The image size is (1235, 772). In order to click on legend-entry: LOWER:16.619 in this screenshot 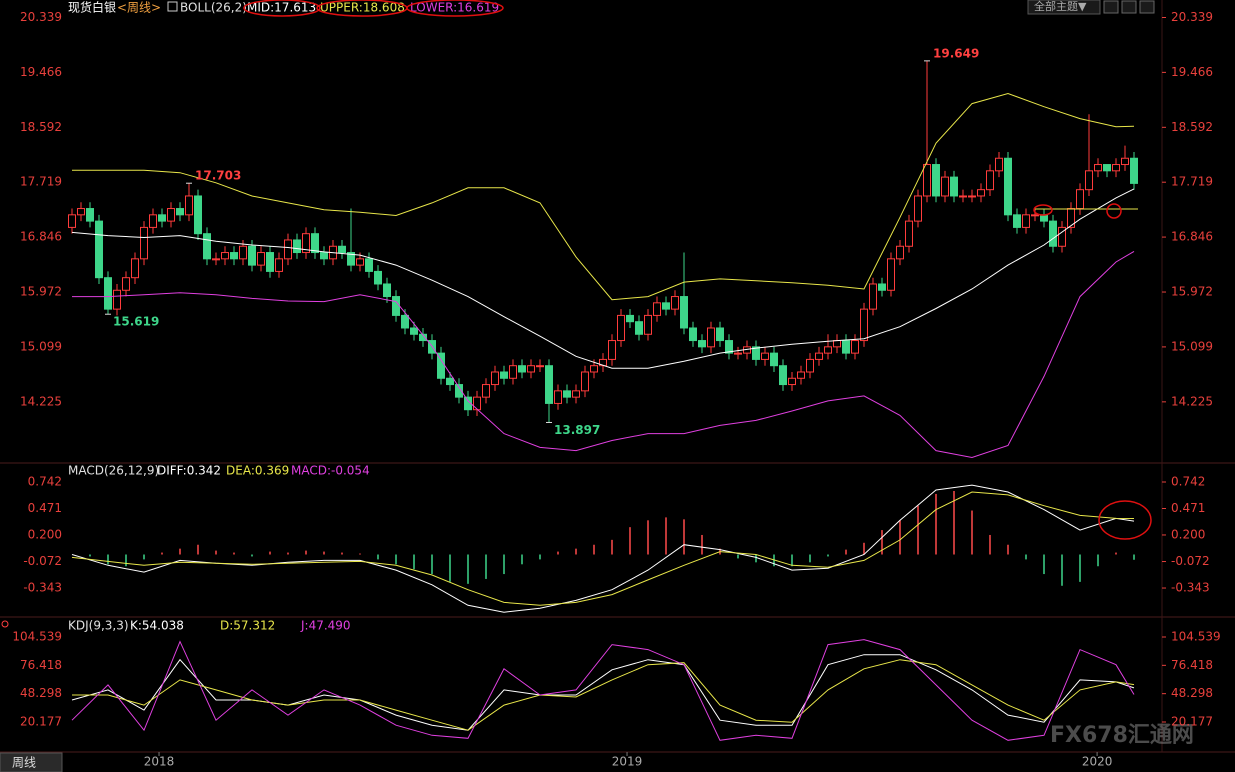, I will do `click(454, 8)`.